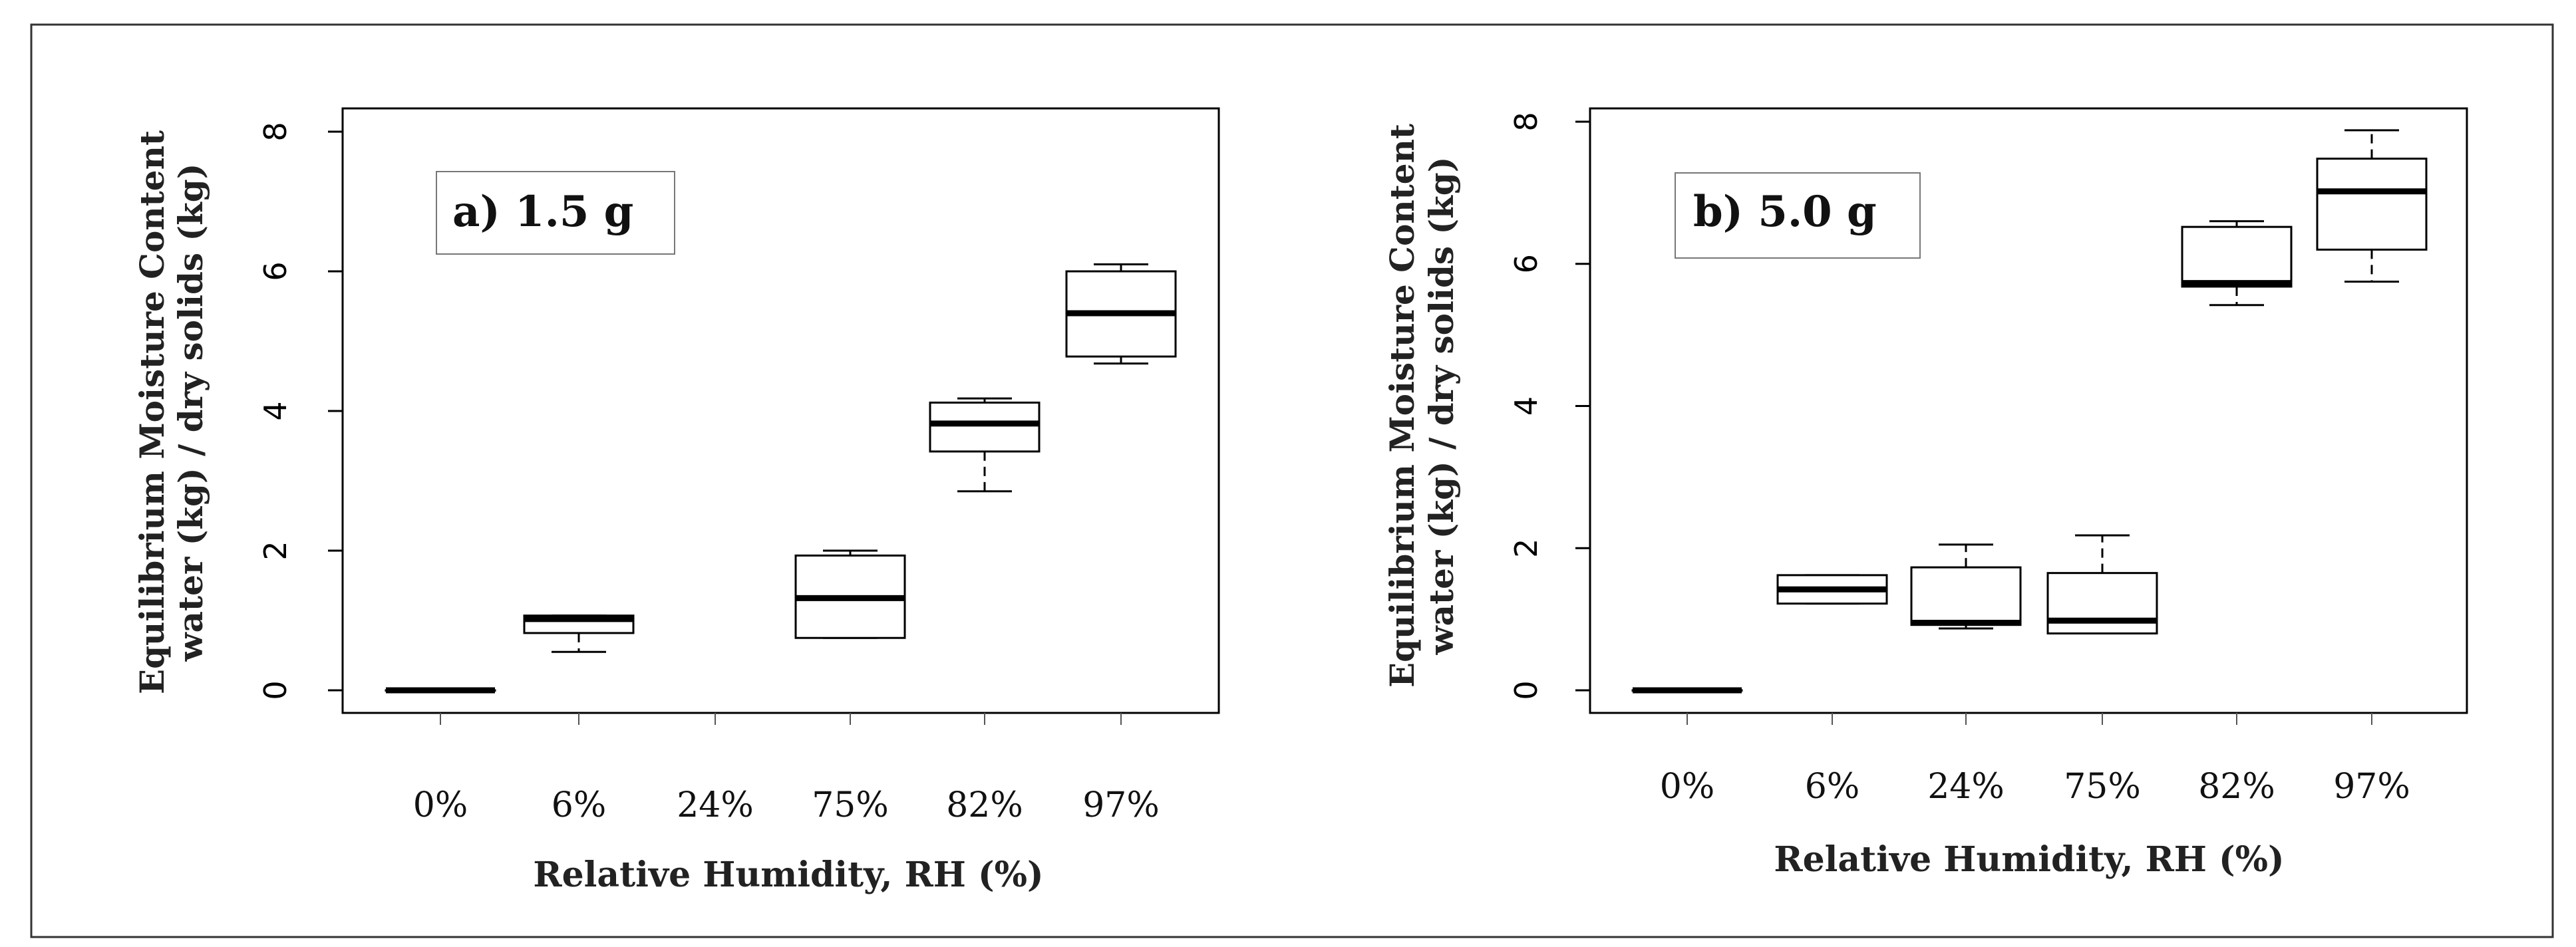  What do you see at coordinates (542, 212) in the screenshot?
I see `panel-label: a) 1.5 g` at bounding box center [542, 212].